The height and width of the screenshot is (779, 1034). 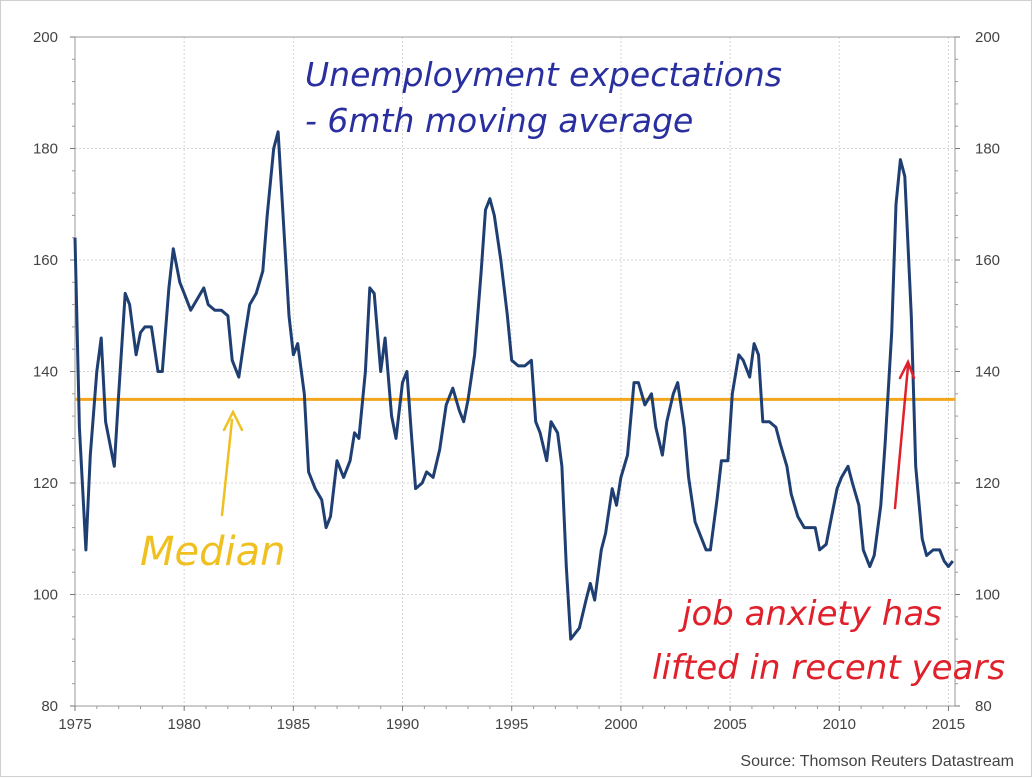 I want to click on y-axis-left: 80 100 120 140 160 180 200, so click(x=54, y=372).